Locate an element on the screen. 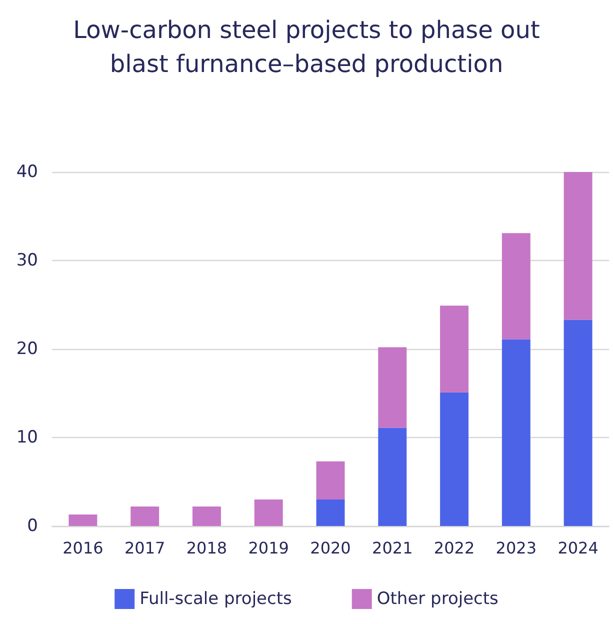 The height and width of the screenshot is (624, 613). x-tick-label: 2022 is located at coordinates (454, 548).